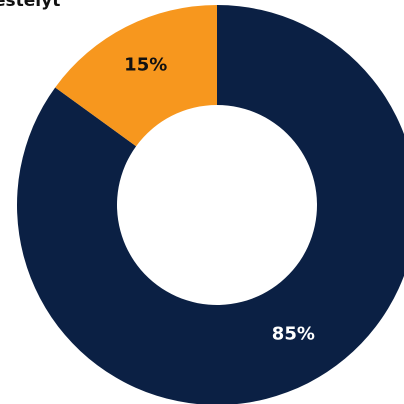  What do you see at coordinates (30, 5) in the screenshot?
I see `chart-title: estelyt` at bounding box center [30, 5].